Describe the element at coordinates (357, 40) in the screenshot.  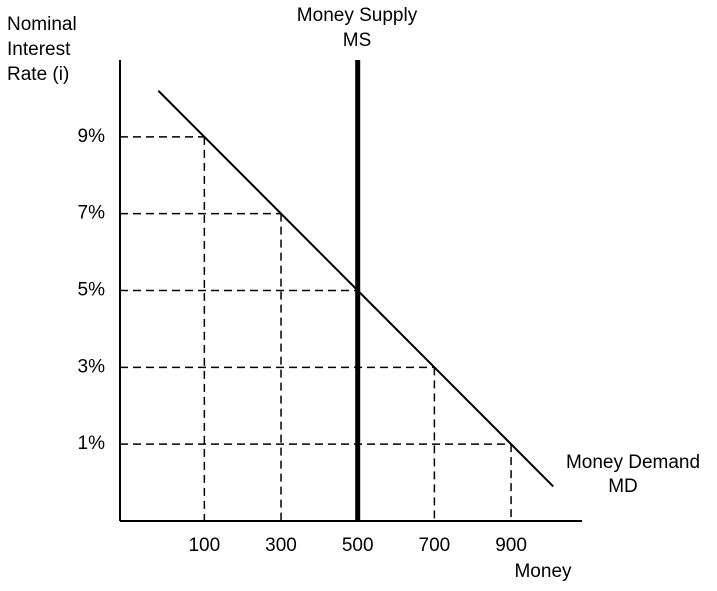
I see `series-label: MS` at that location.